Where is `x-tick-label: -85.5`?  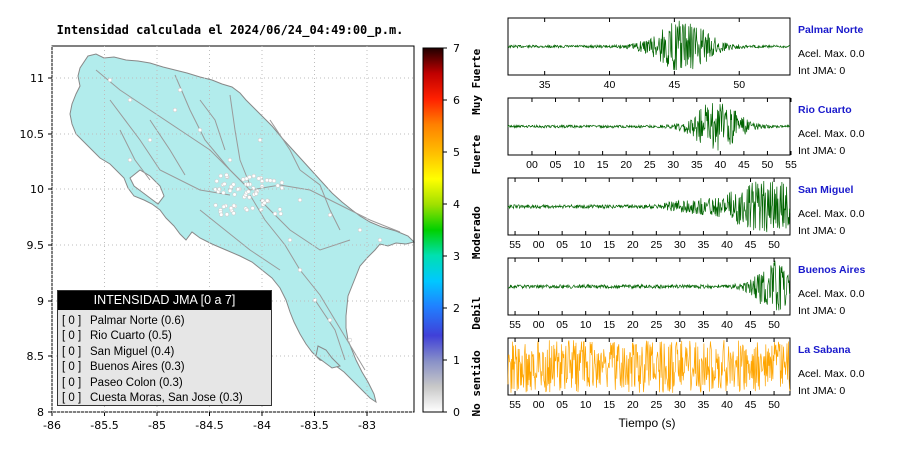
x-tick-label: -85.5 is located at coordinates (104, 425).